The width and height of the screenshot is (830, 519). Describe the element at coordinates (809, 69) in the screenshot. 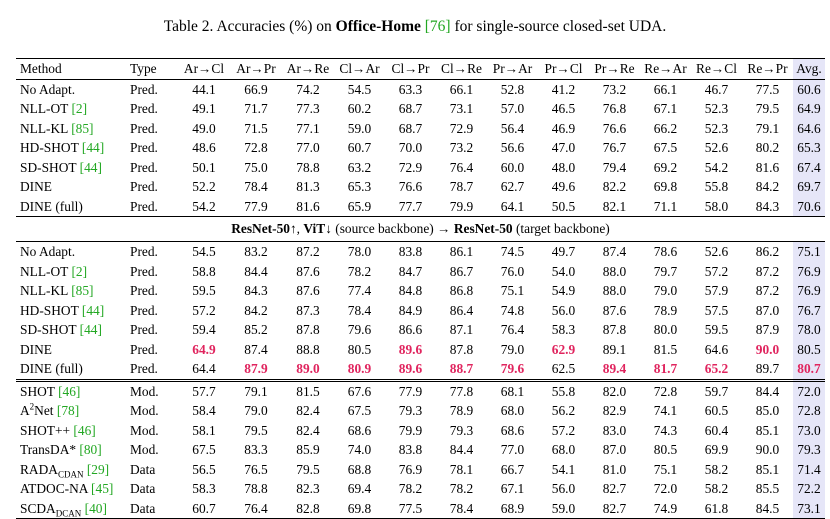

I see `column-header: Avg.` at that location.